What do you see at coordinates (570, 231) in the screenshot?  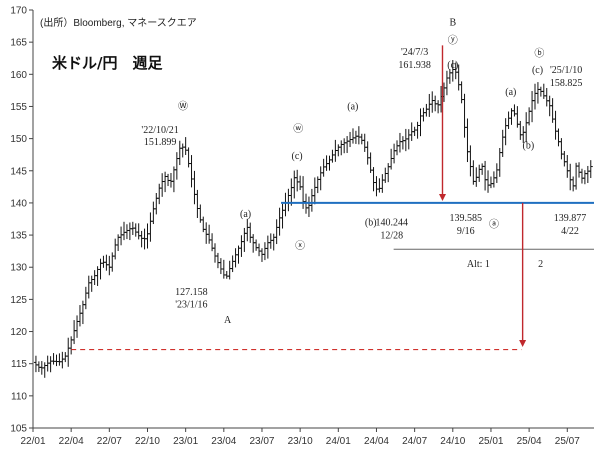 I see `chart-annotation: 4/22` at bounding box center [570, 231].